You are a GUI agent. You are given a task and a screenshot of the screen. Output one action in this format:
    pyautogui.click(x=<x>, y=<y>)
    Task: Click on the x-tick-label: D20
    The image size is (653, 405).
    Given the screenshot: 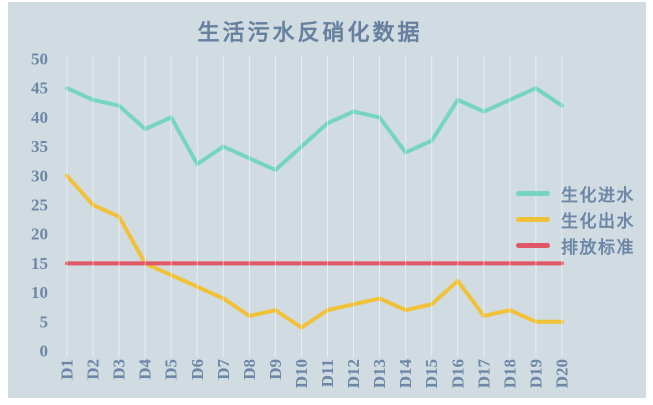 What is the action you would take?
    pyautogui.click(x=561, y=373)
    